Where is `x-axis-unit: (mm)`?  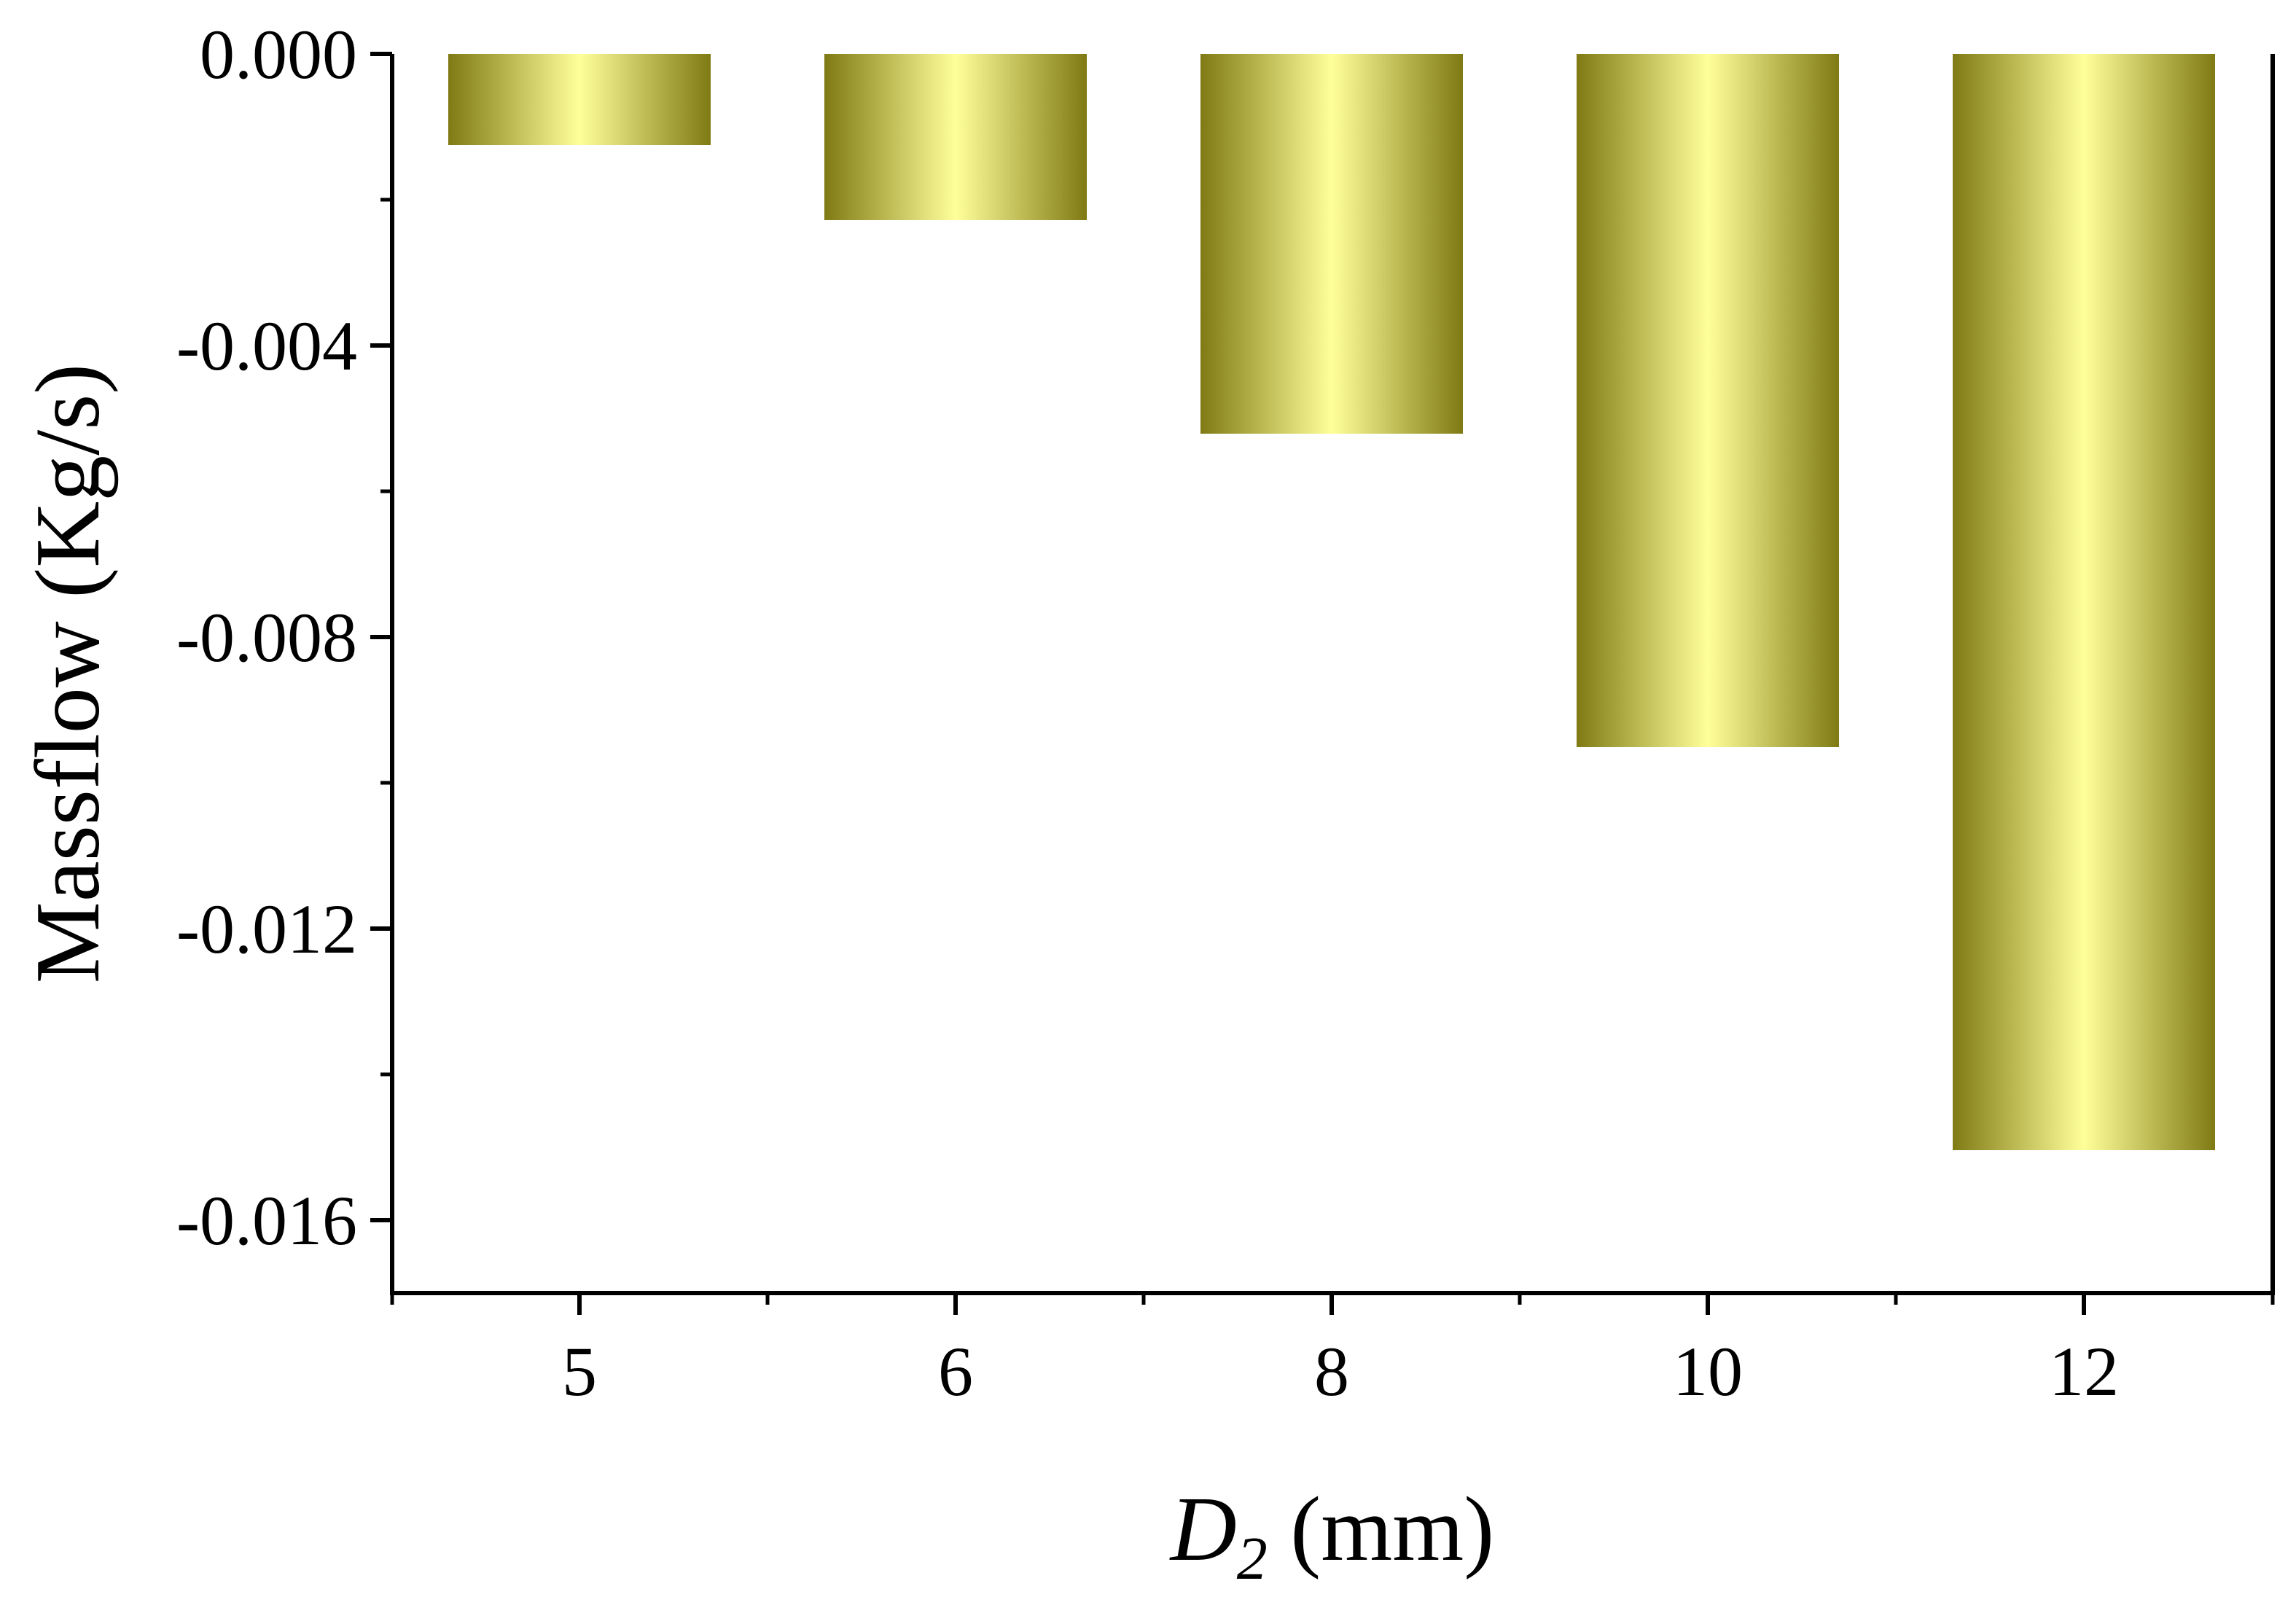 x-axis-unit: (mm) is located at coordinates (1381, 1529).